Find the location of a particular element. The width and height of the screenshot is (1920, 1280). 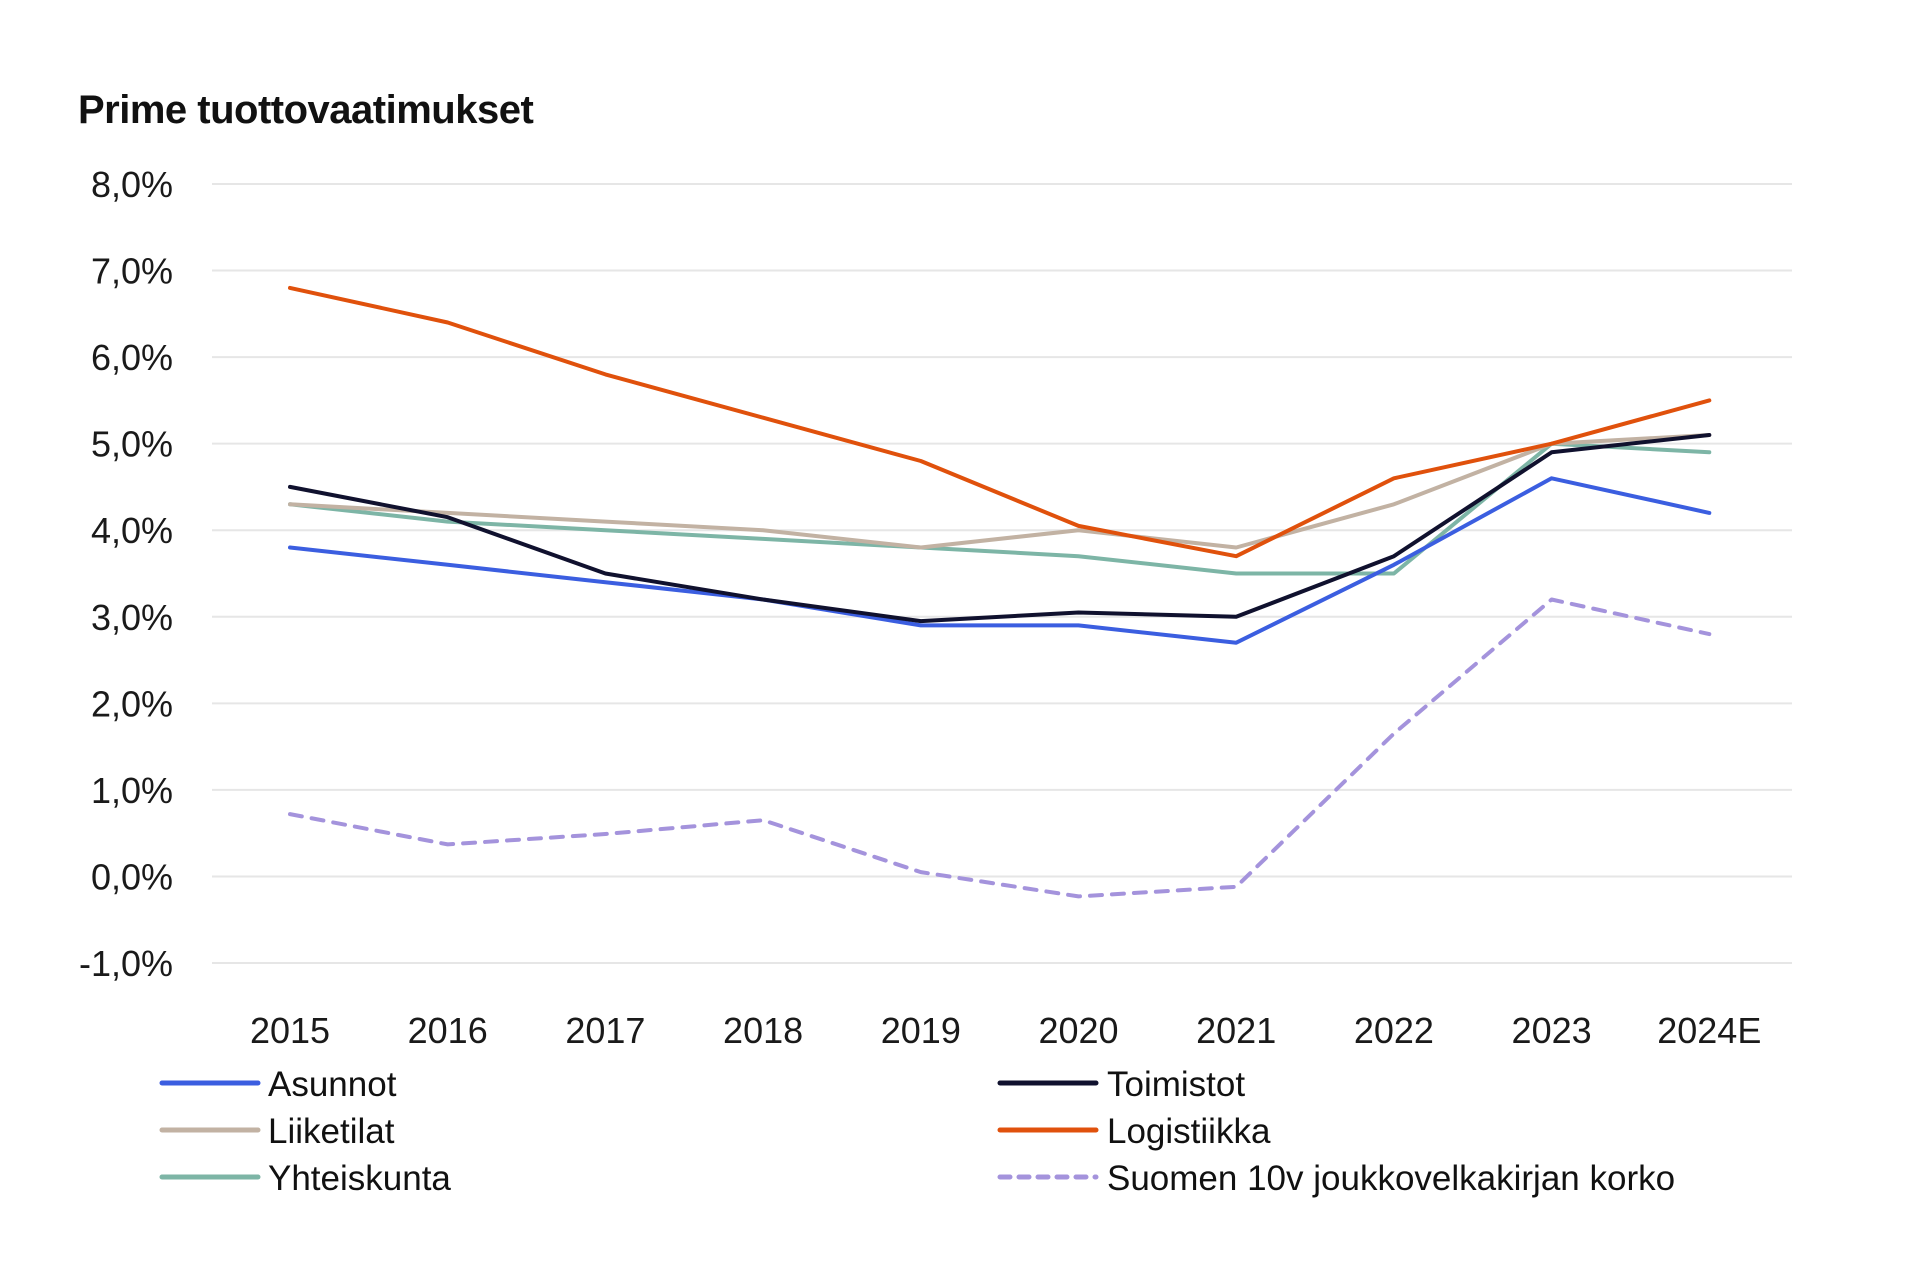

legend-label: Asunnot is located at coordinates (332, 1084).